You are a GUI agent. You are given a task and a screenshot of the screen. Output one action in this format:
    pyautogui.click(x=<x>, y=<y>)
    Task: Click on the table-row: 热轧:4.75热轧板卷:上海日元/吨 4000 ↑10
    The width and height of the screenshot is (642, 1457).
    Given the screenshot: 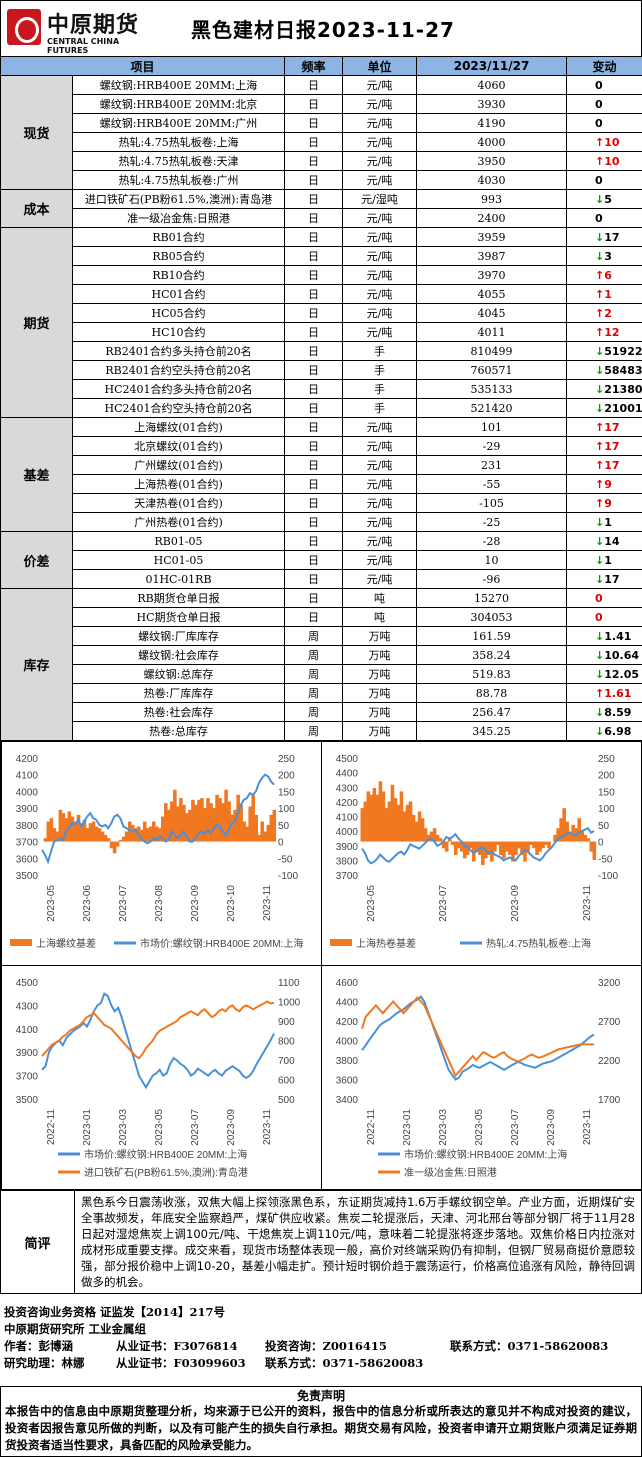 What is the action you would take?
    pyautogui.click(x=321, y=142)
    